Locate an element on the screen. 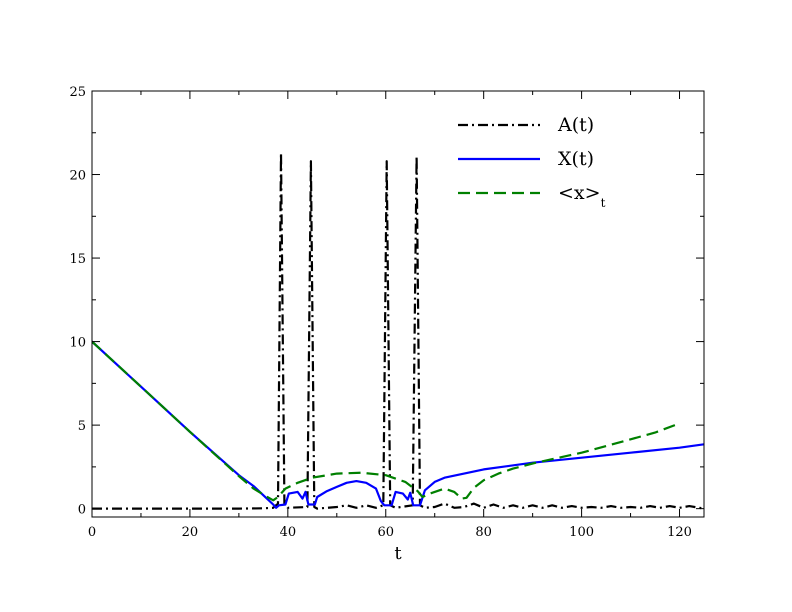 Image resolution: width=792 pixels, height=612 pixels. y-tick-label: 5 is located at coordinates (82, 426).